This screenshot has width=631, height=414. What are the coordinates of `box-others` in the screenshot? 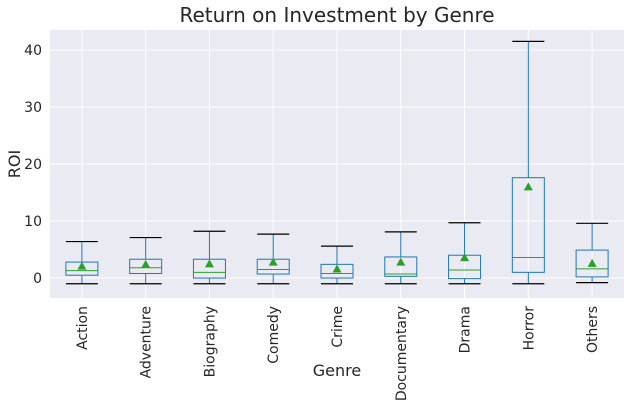 It's located at (592, 253).